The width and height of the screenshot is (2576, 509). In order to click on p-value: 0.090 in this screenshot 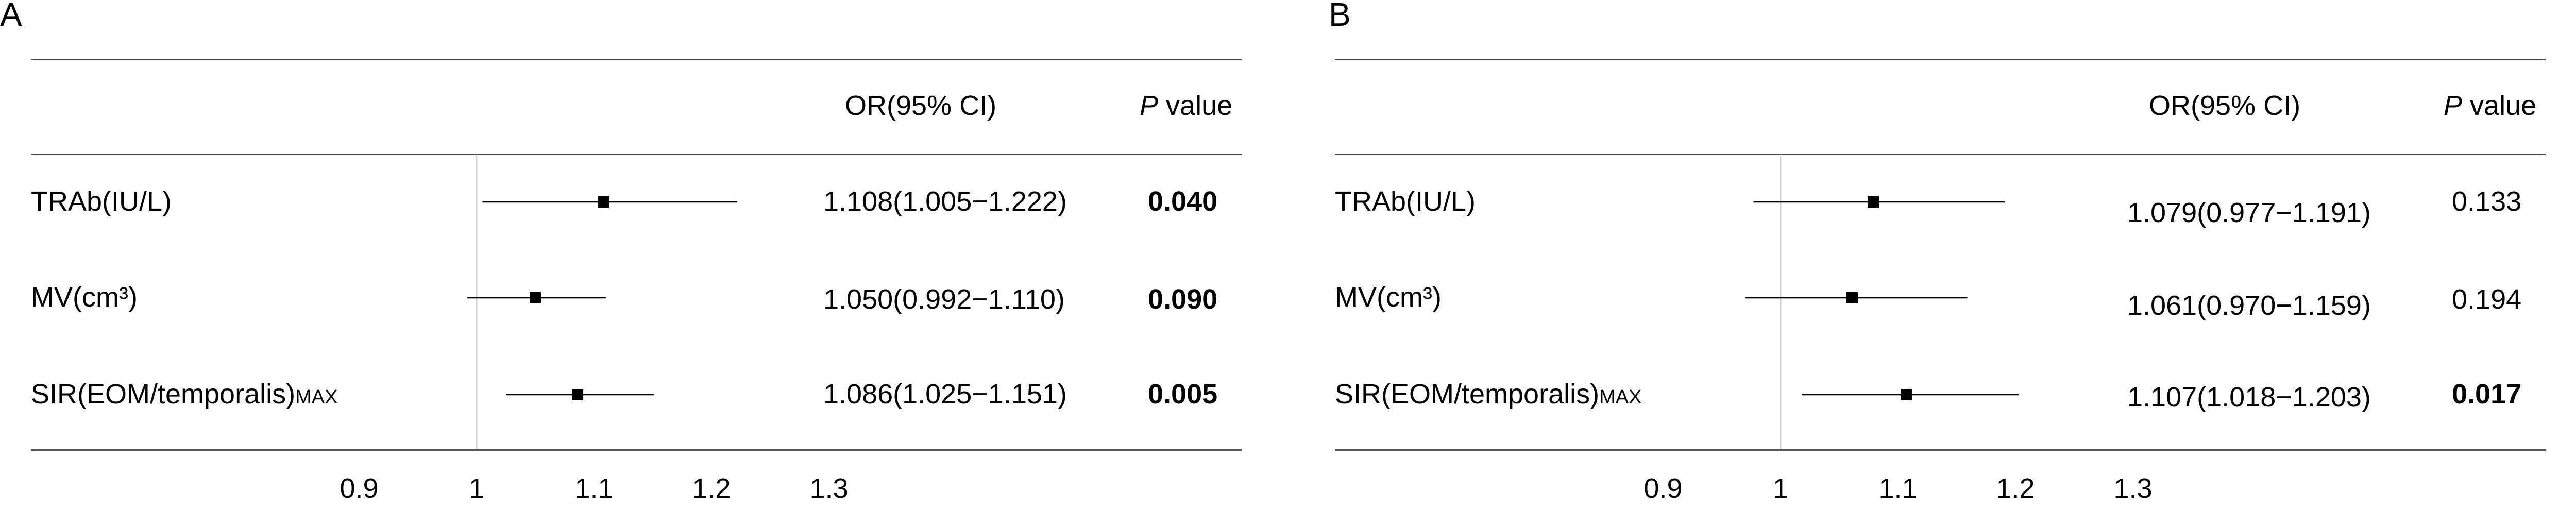, I will do `click(1183, 300)`.